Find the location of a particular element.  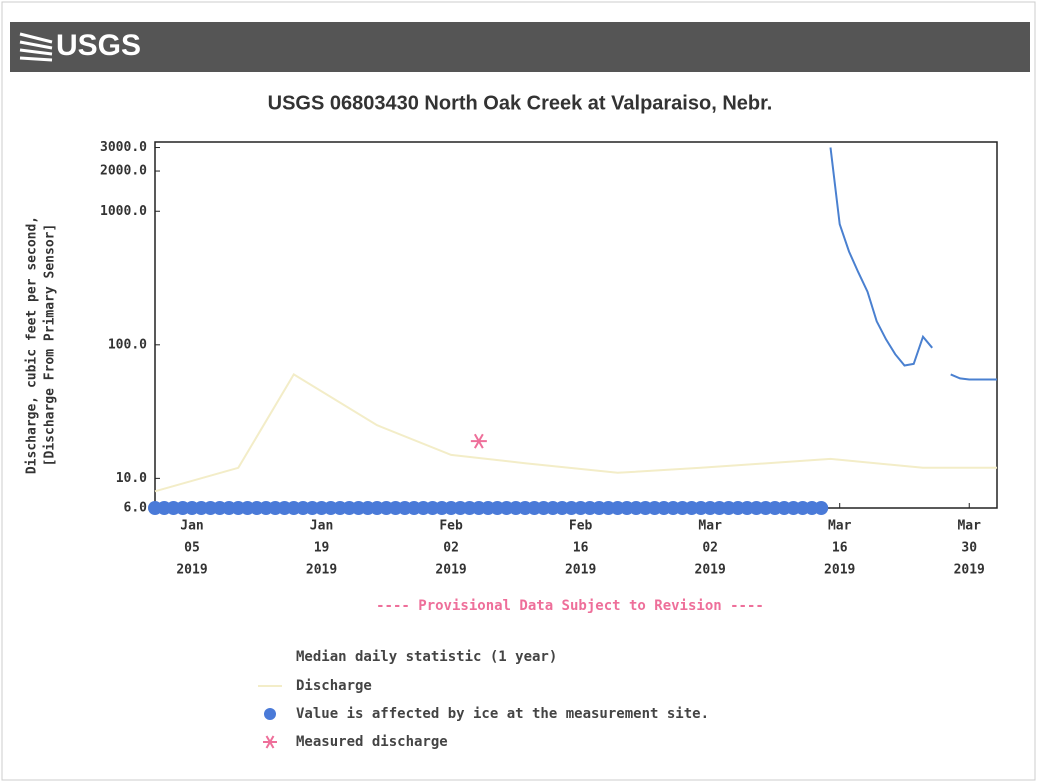

y-tick-label: 100.0 is located at coordinates (127, 344).